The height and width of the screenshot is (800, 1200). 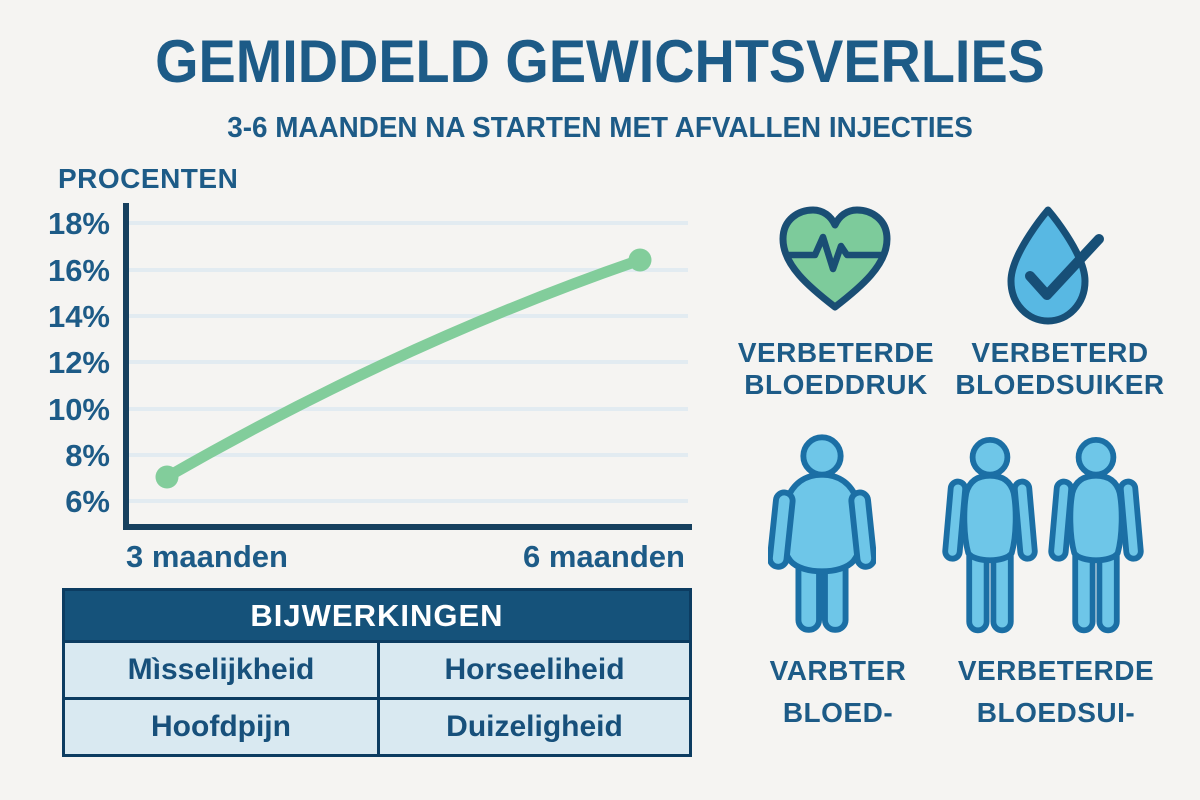 I want to click on overweight-person-icon, so click(x=822, y=533).